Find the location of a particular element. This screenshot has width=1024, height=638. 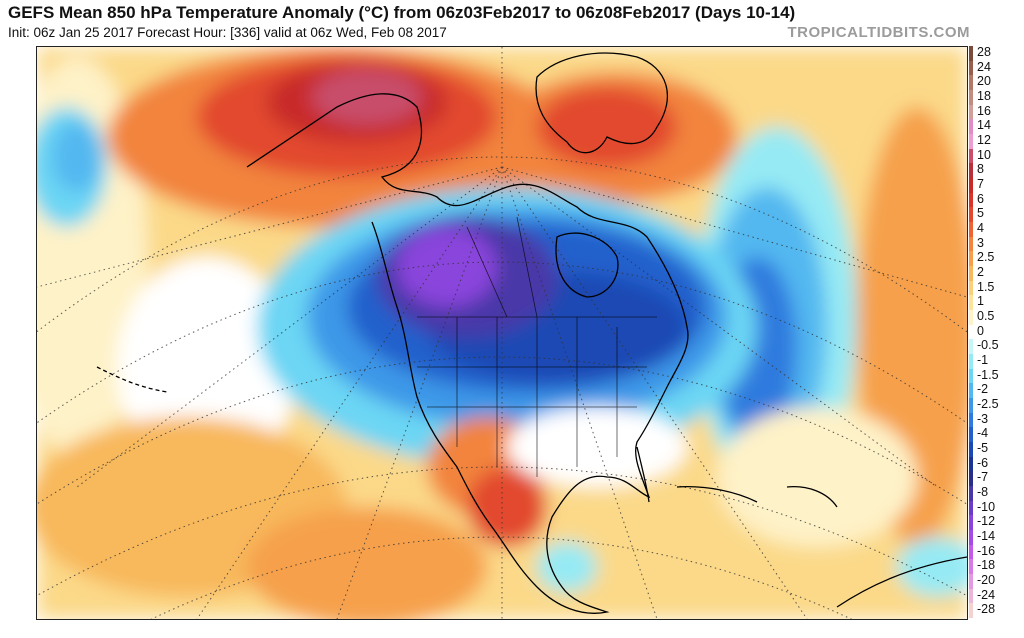

colorbar-level: 5 is located at coordinates (996, 214).